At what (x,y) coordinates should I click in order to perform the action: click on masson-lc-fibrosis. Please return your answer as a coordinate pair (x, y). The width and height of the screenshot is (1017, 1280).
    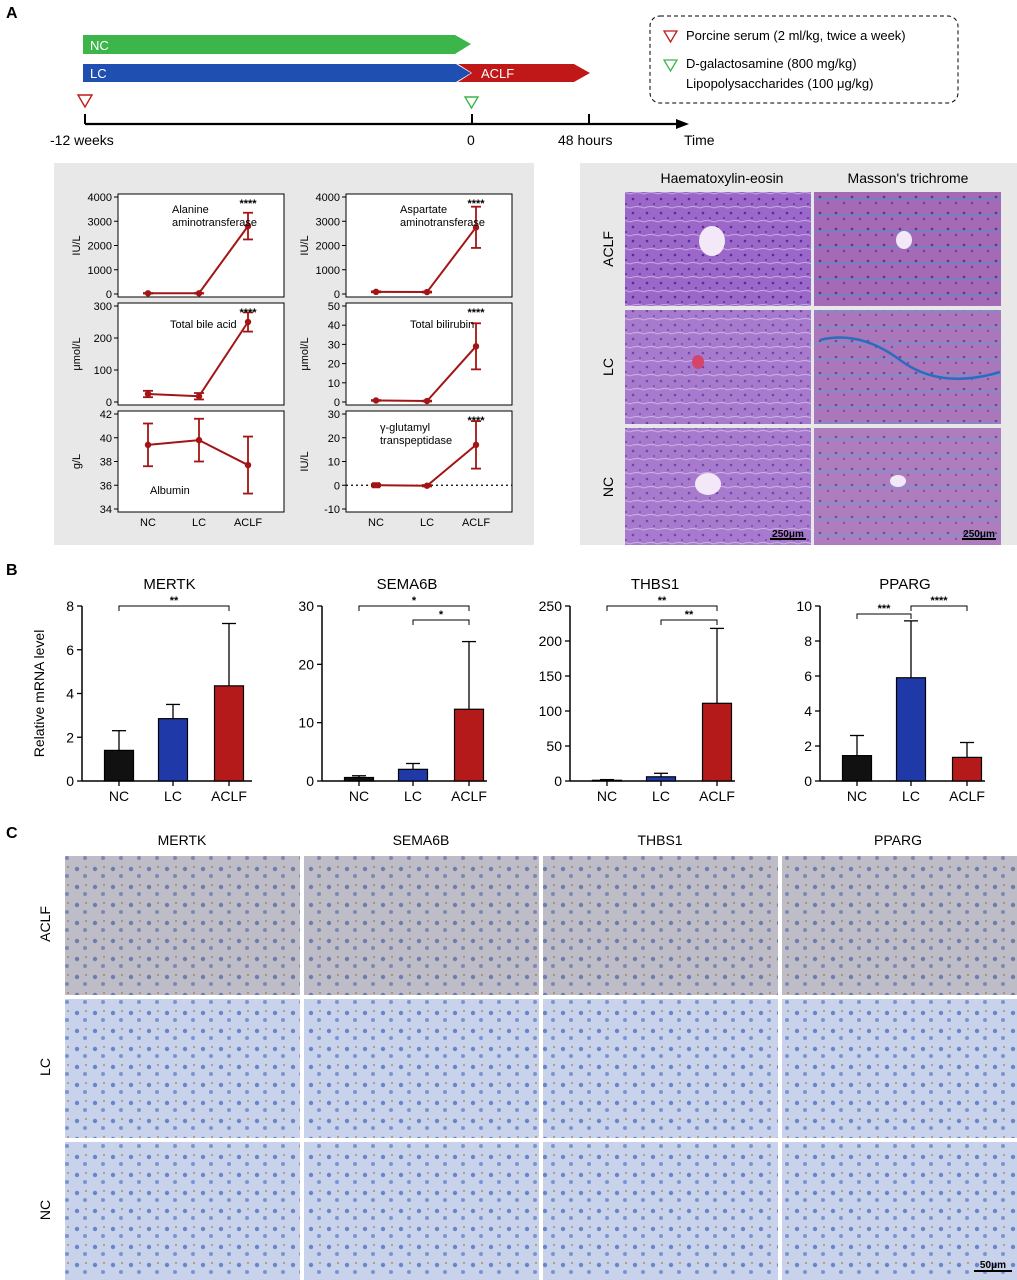
    Looking at the image, I should click on (910, 358).